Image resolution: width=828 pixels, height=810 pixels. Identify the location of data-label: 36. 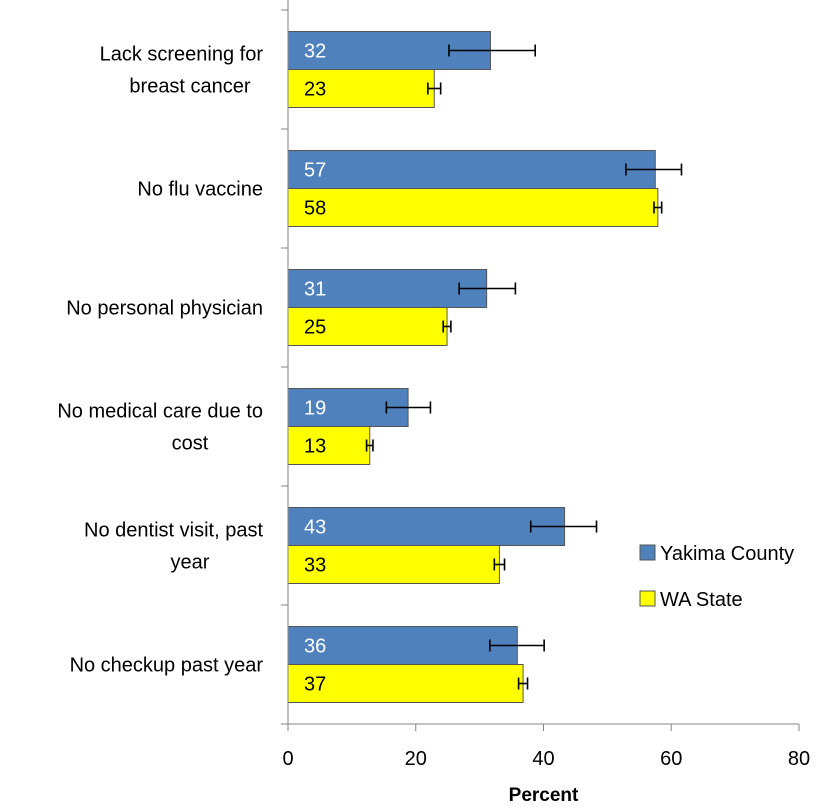
(315, 647).